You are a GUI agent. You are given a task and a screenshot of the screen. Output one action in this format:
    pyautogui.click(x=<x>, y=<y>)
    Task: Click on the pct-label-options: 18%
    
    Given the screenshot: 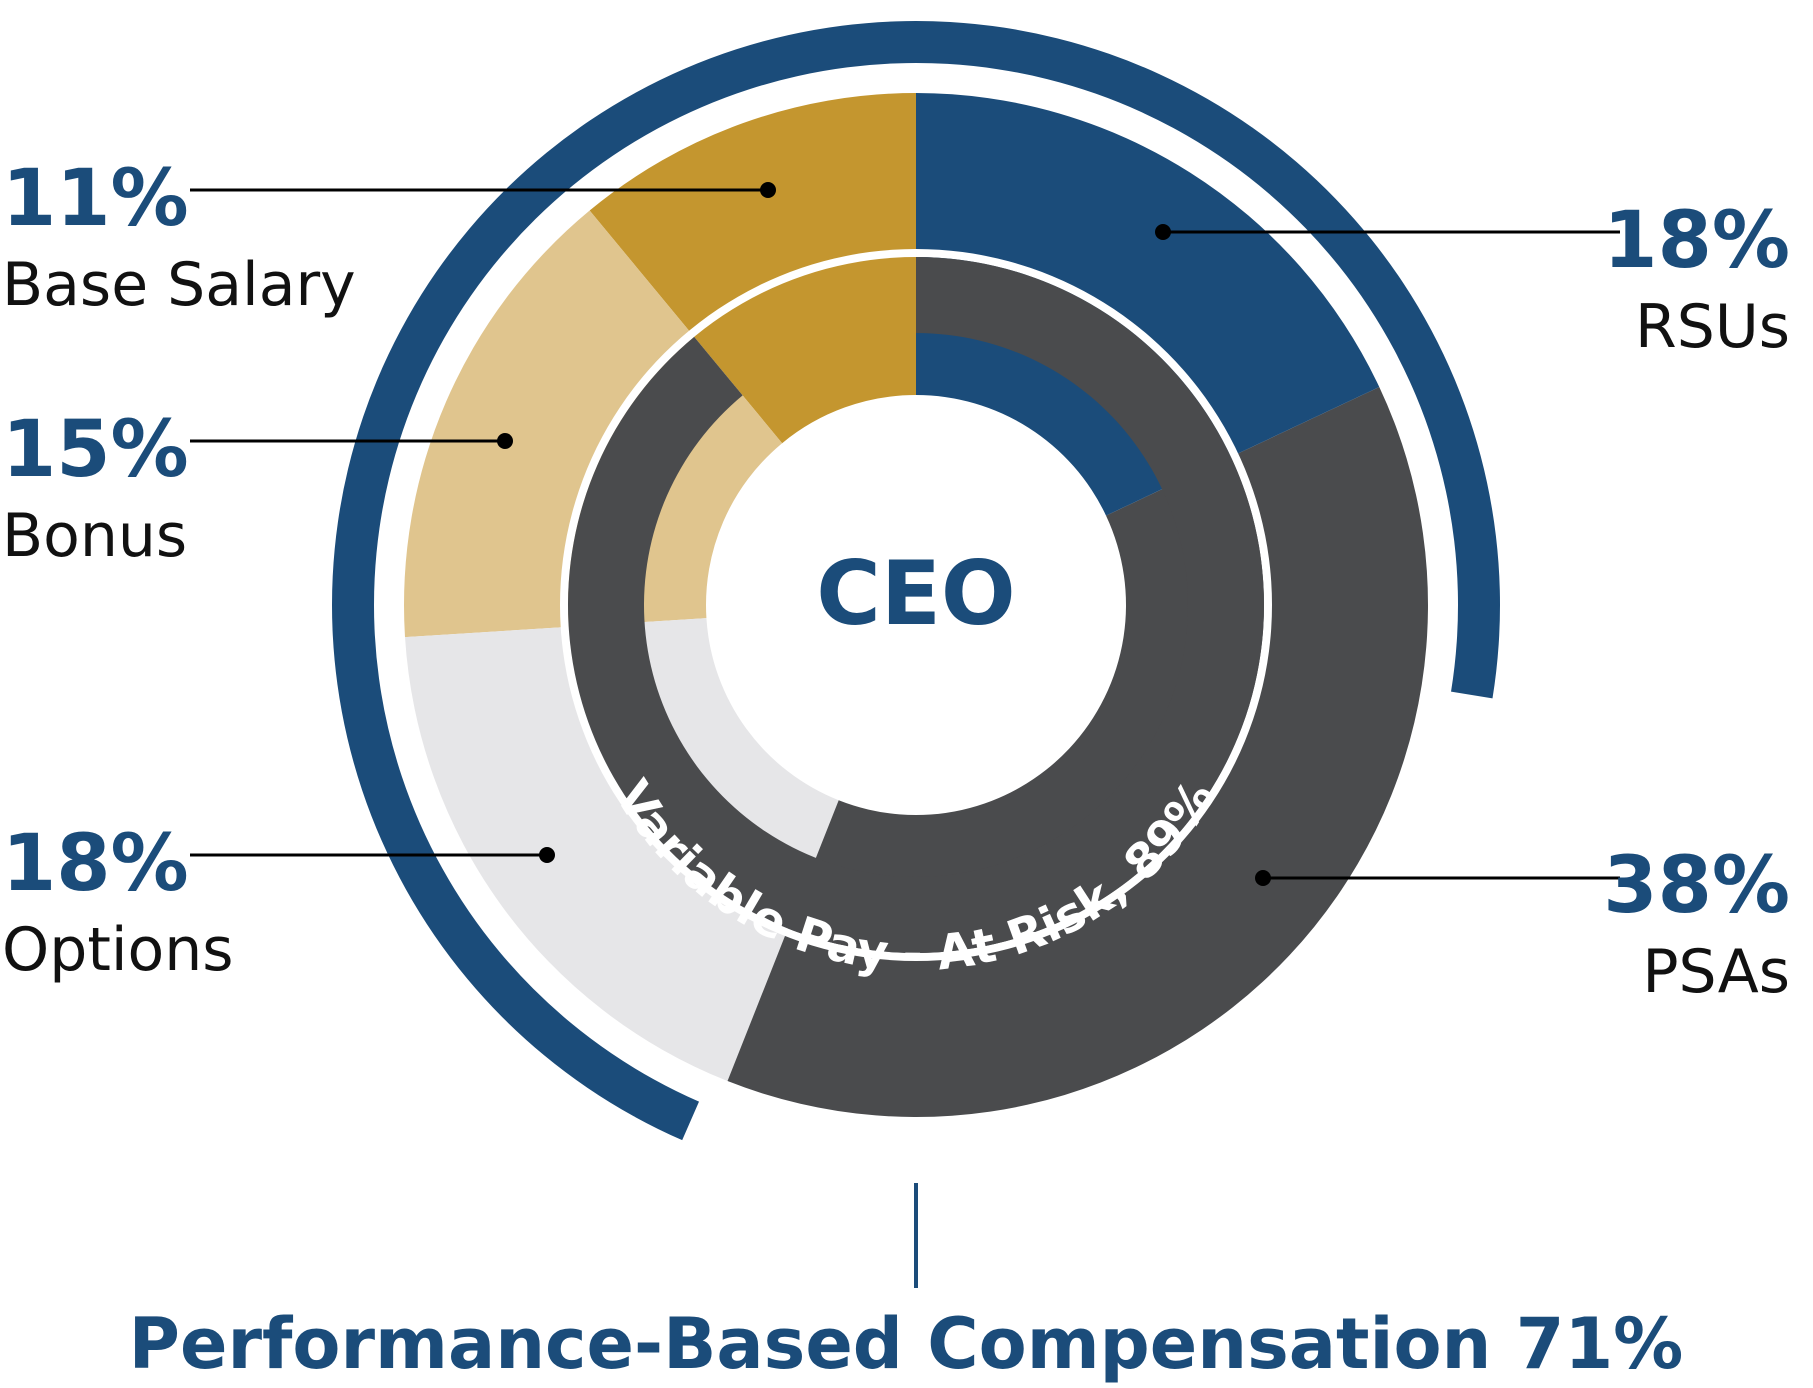 What is the action you would take?
    pyautogui.click(x=95, y=864)
    